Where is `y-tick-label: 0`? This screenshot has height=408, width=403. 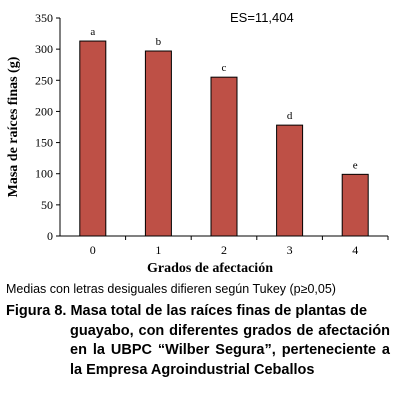
y-tick-label: 0 is located at coordinates (50, 236).